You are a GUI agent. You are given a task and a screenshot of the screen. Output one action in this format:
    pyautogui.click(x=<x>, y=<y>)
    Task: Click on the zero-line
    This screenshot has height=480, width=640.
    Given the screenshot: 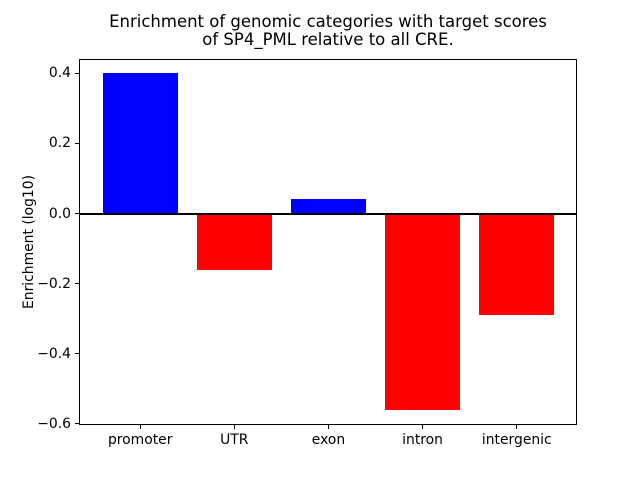 What is the action you would take?
    pyautogui.click(x=328, y=213)
    